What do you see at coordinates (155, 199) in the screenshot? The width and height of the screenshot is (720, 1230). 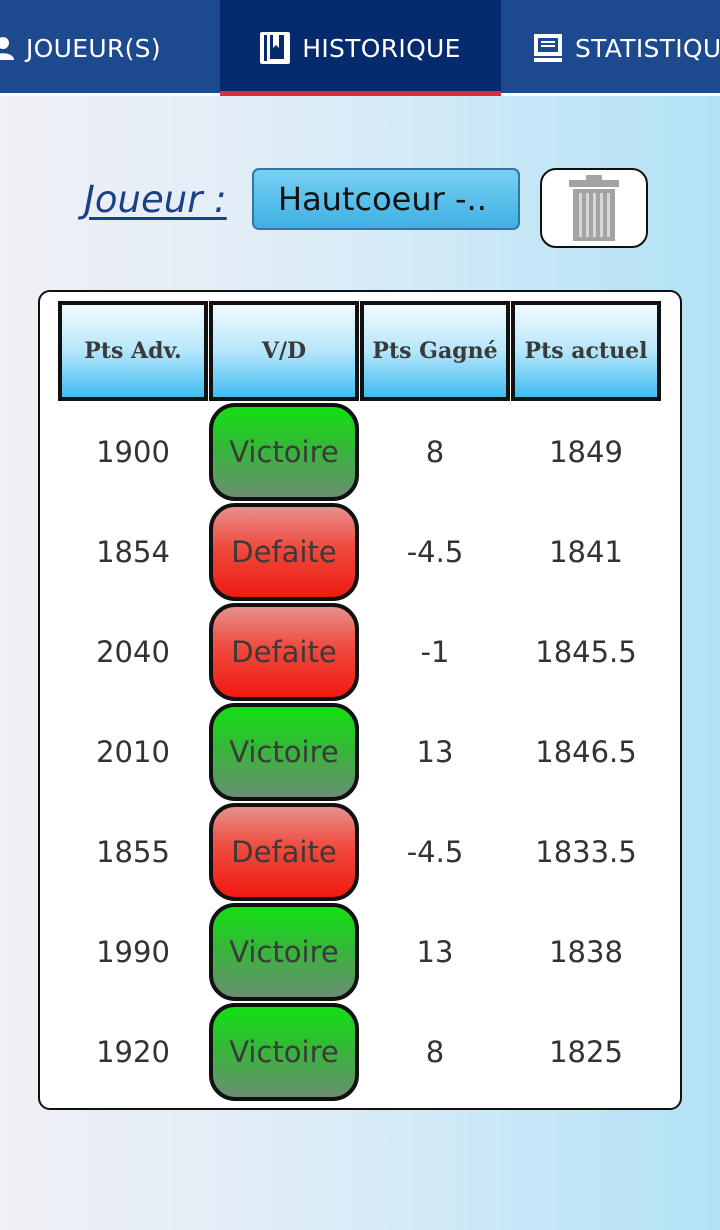 I see `player-label: Joueur :` at bounding box center [155, 199].